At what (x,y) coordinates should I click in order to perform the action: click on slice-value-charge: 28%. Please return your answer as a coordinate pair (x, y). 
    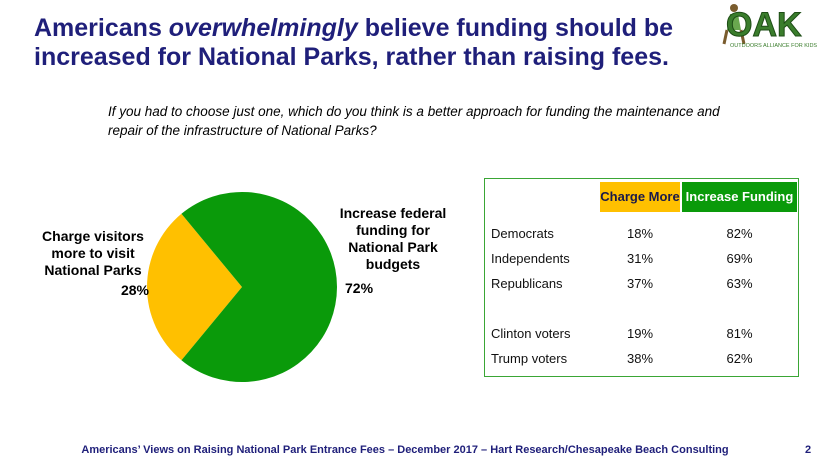
    Looking at the image, I should click on (134, 290).